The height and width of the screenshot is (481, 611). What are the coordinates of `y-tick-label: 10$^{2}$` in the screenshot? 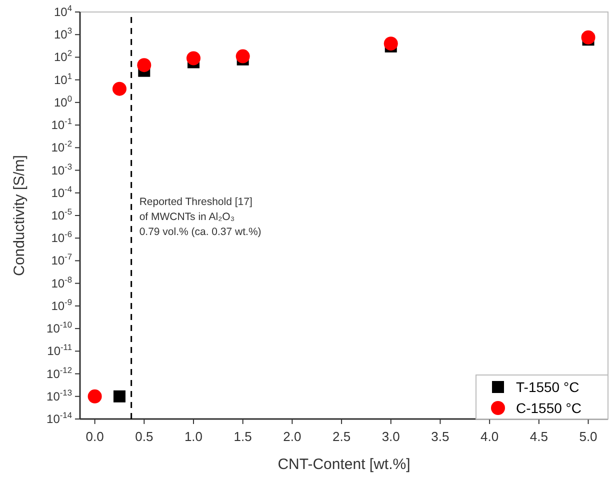 It's located at (63, 56).